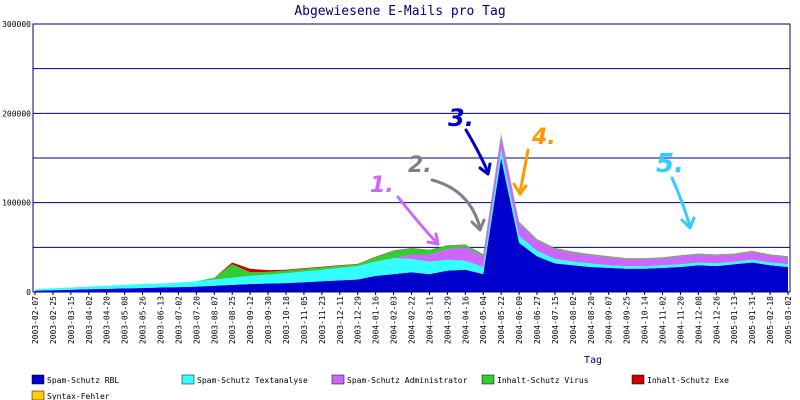  I want to click on x-tick-label: 2004-03-29, so click(447, 320).